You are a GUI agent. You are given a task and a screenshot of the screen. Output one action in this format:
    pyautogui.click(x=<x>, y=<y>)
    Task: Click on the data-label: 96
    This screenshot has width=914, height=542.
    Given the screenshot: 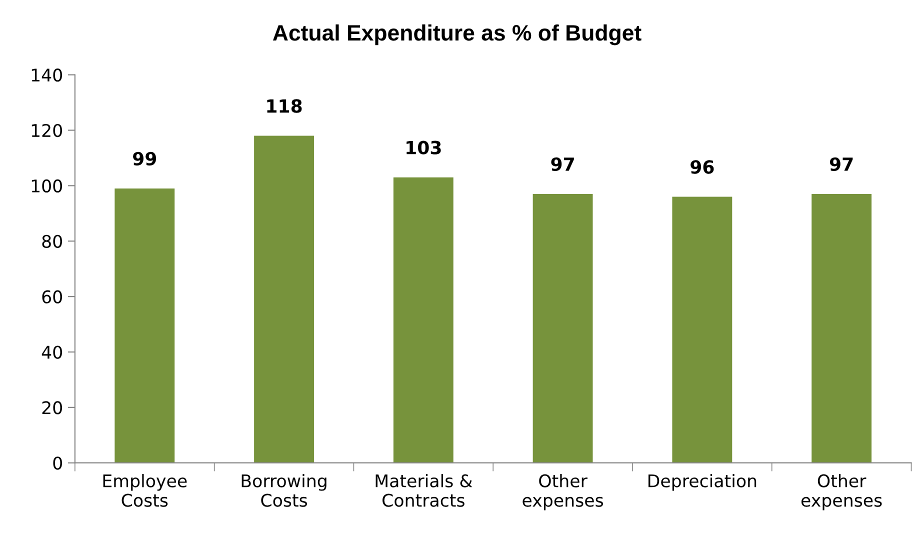 What is the action you would take?
    pyautogui.click(x=702, y=167)
    